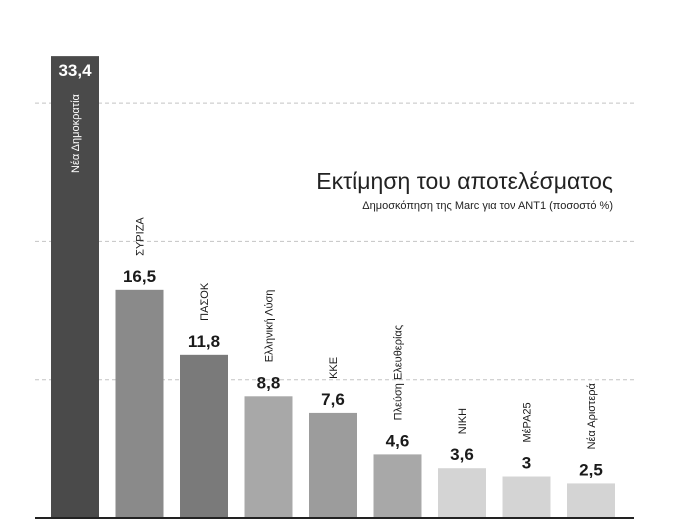 The image size is (691, 530). Describe the element at coordinates (334, 368) in the screenshot. I see `category-label: ΚΚΕ` at that location.